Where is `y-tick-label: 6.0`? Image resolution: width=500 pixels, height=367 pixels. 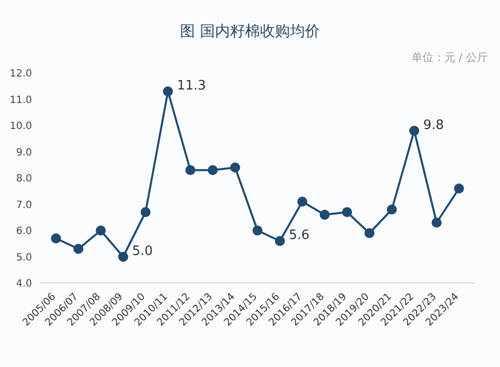
y-tick-label: 6.0 is located at coordinates (24, 232).